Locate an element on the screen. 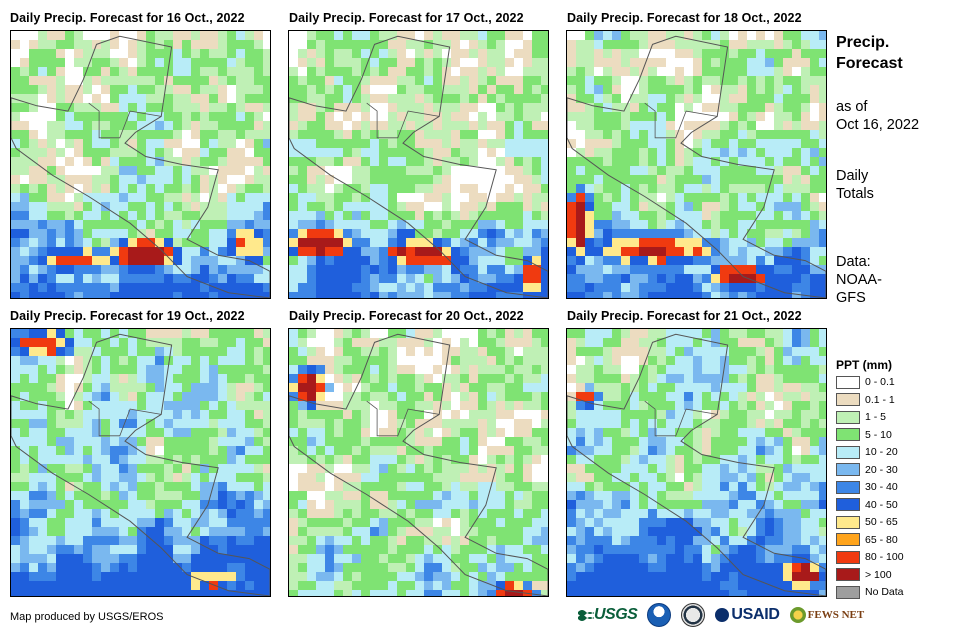 The image size is (970, 635). legend-item: No Data is located at coordinates (870, 592).